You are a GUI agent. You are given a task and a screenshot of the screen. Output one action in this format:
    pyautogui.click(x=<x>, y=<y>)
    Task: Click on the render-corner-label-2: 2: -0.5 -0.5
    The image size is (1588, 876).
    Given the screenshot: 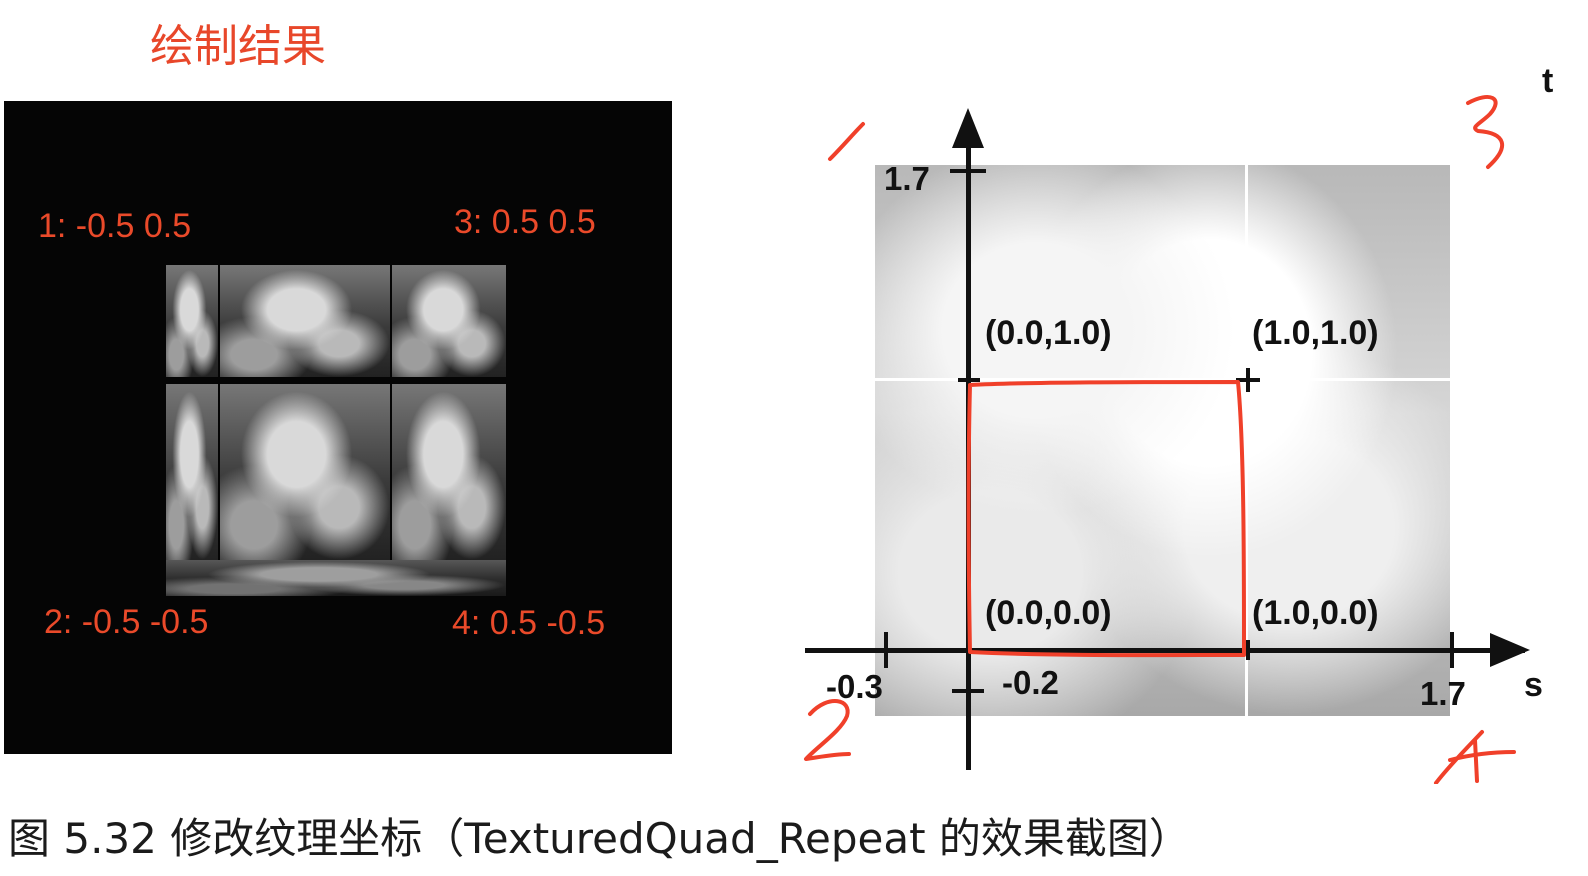 What is the action you would take?
    pyautogui.click(x=126, y=622)
    